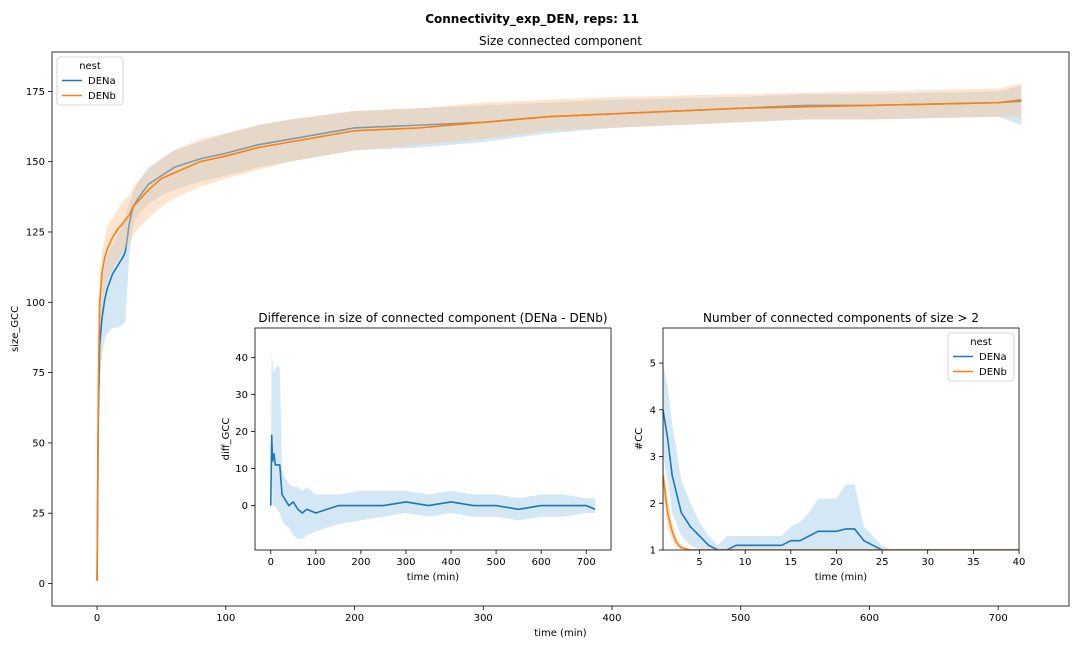  What do you see at coordinates (496, 562) in the screenshot?
I see `inset_diff-xtick-label: 500` at bounding box center [496, 562].